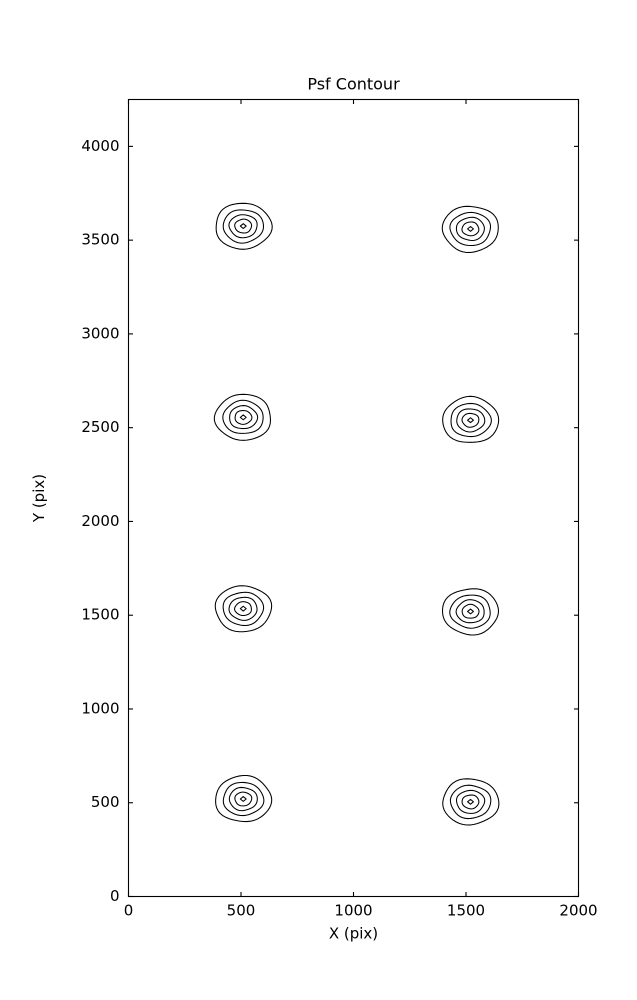  I want to click on y-tick-label: 3500, so click(100, 240).